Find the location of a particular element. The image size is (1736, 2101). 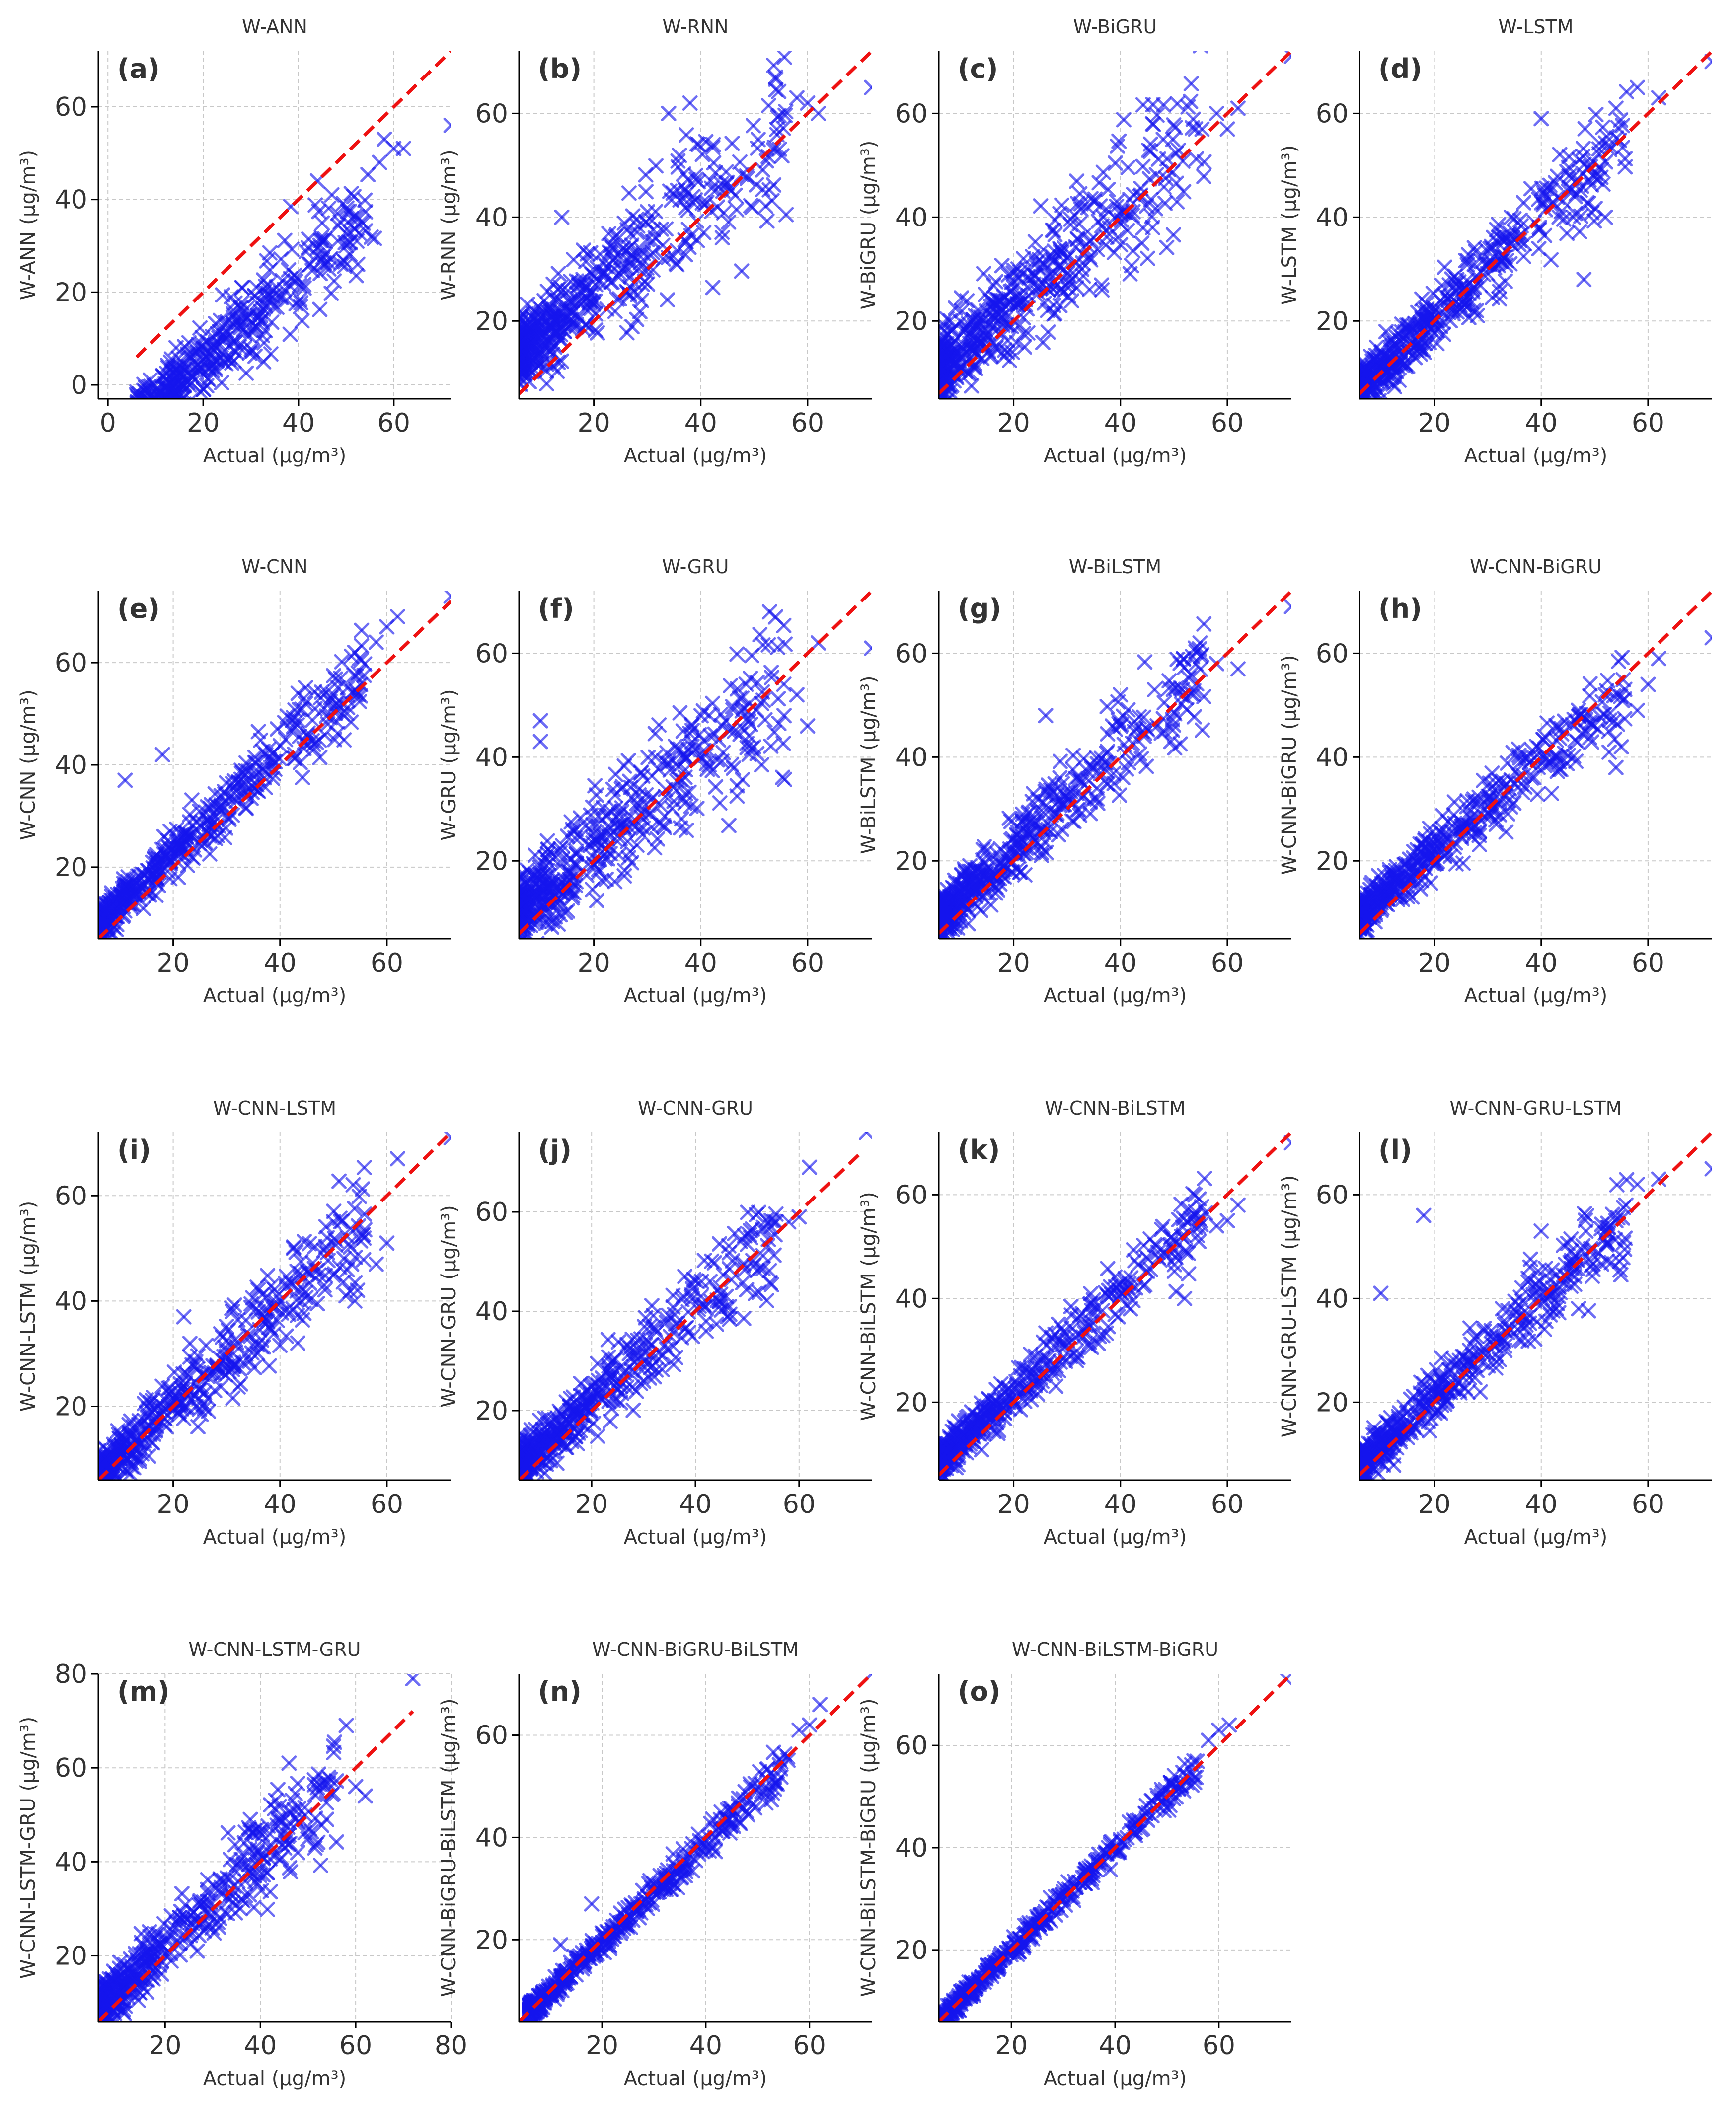

x-tick-label: 0 is located at coordinates (108, 423).